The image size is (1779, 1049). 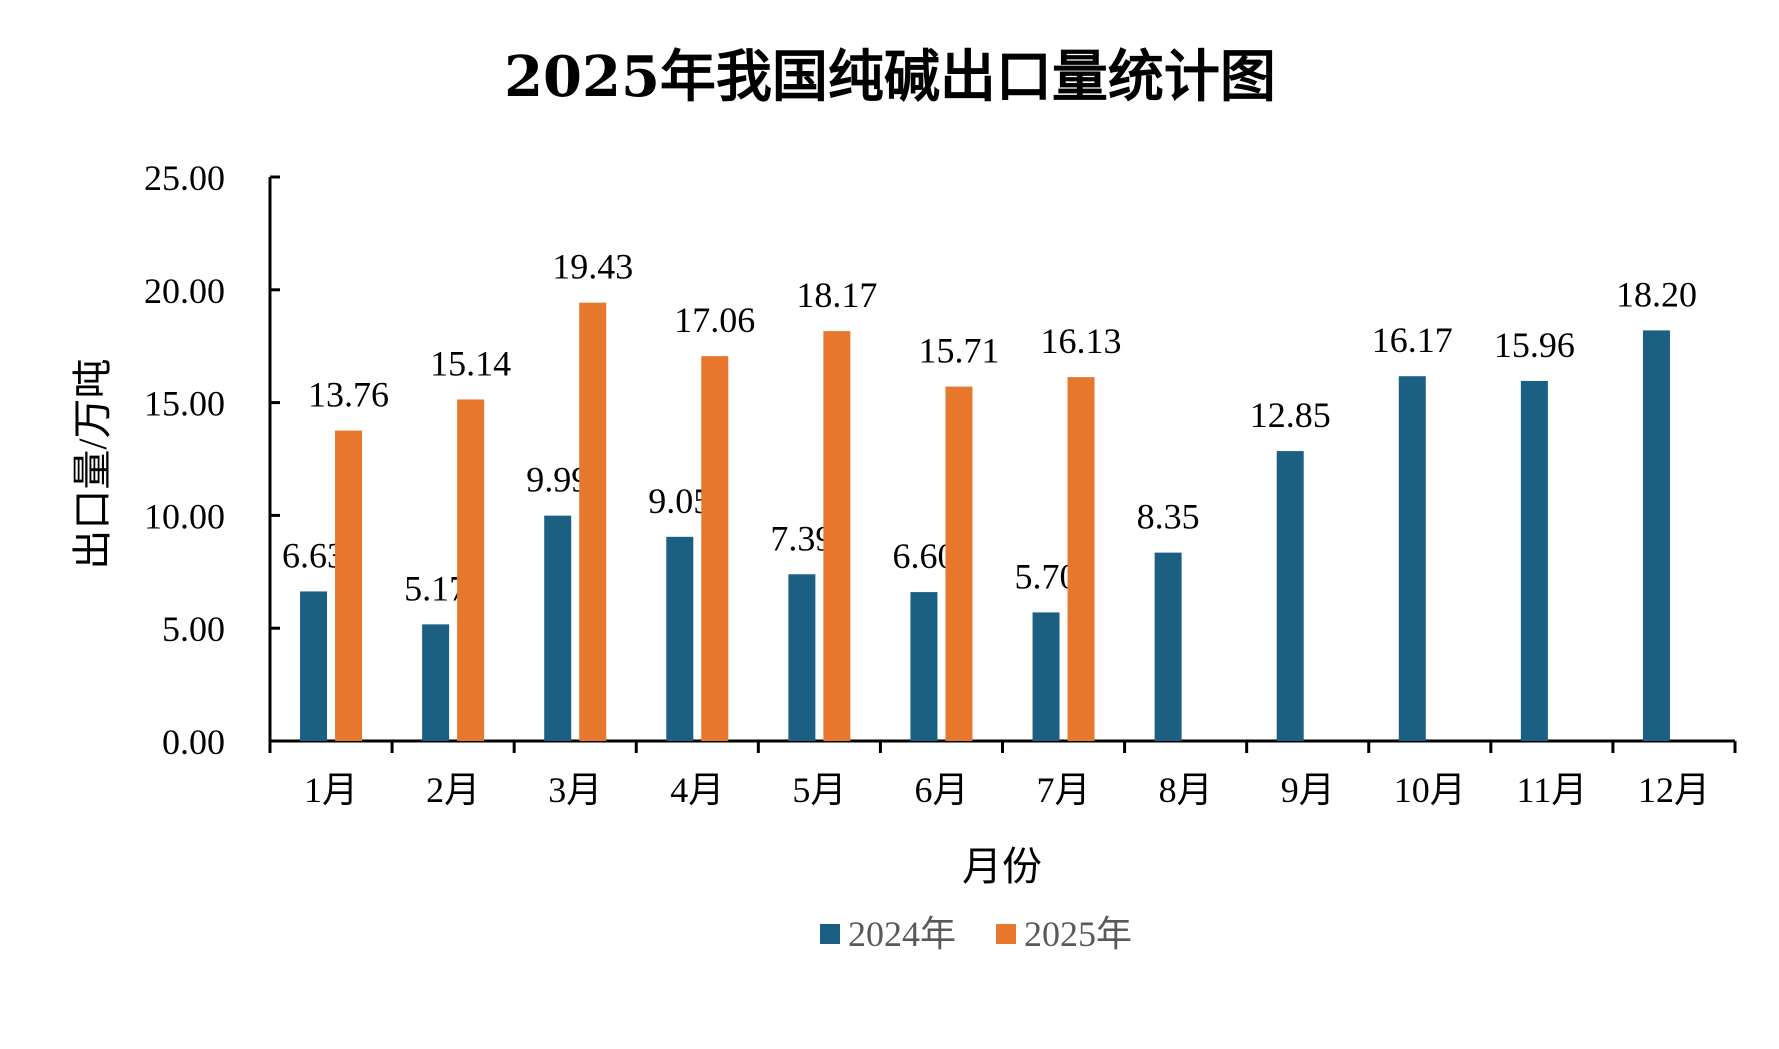 I want to click on legend: 2024年 2025年, so click(x=976, y=934).